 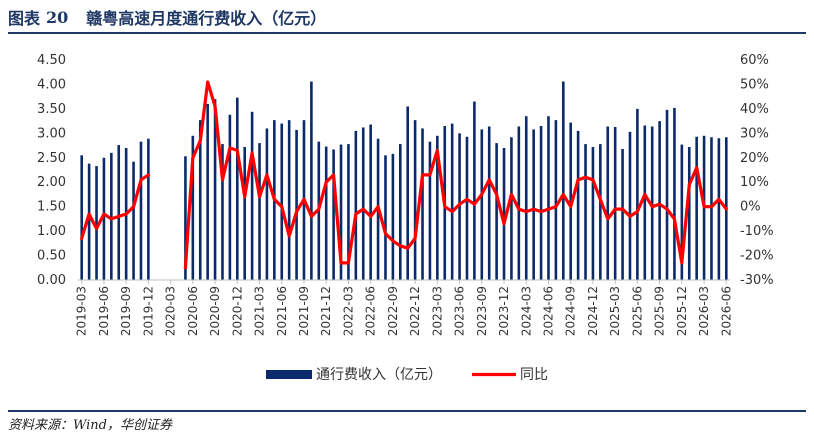 I want to click on x-tick-label: 2023-12, so click(x=504, y=311).